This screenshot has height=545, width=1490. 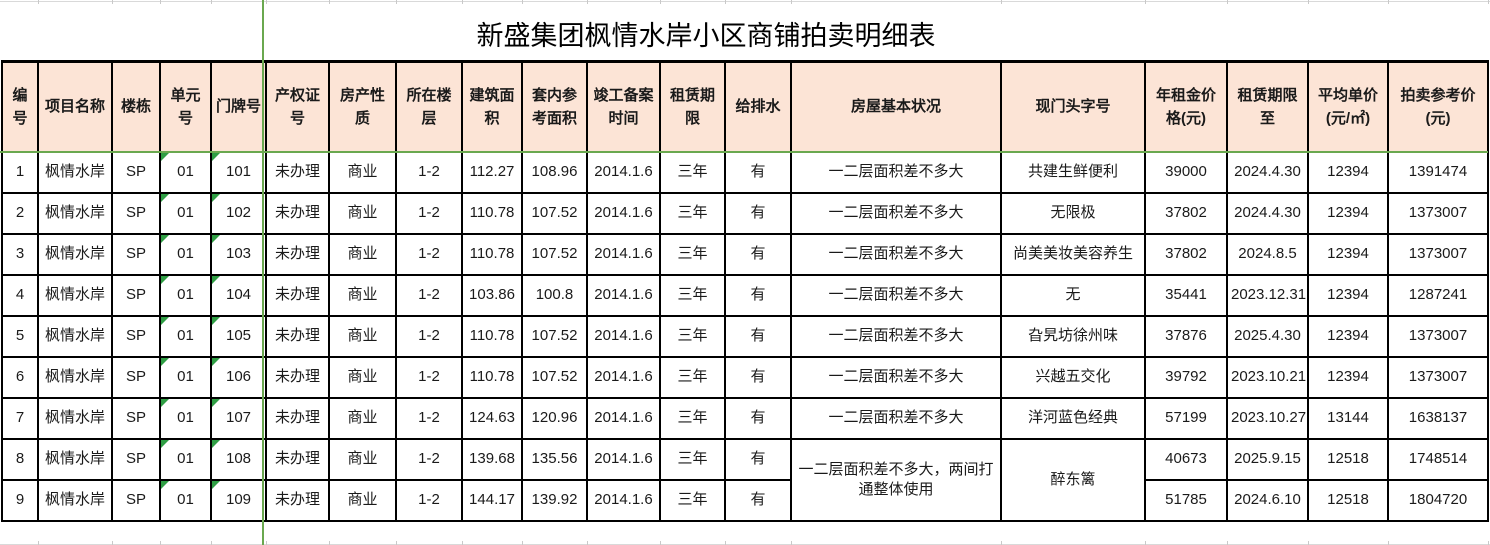 What do you see at coordinates (1438, 295) in the screenshot?
I see `cell-auction_ref_price: 1287241` at bounding box center [1438, 295].